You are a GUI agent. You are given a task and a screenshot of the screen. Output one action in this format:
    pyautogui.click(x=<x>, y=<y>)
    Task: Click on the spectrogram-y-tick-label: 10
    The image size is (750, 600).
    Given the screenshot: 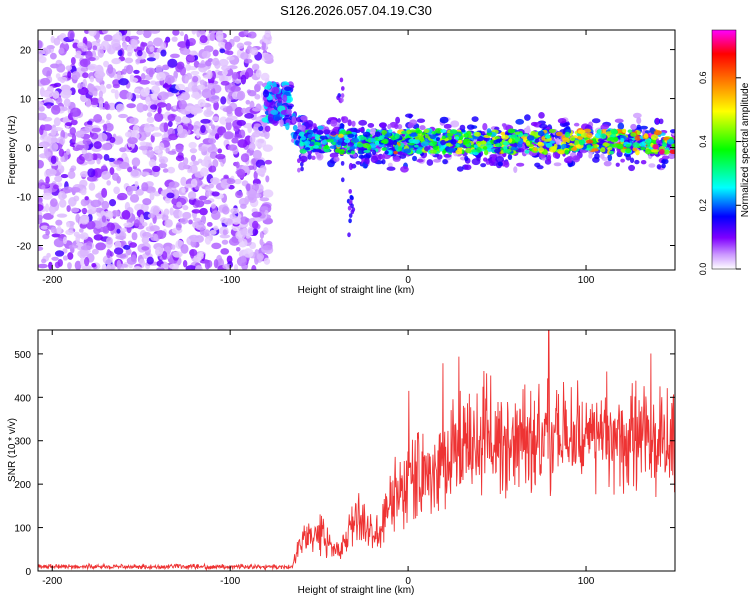 What is the action you would take?
    pyautogui.click(x=26, y=100)
    